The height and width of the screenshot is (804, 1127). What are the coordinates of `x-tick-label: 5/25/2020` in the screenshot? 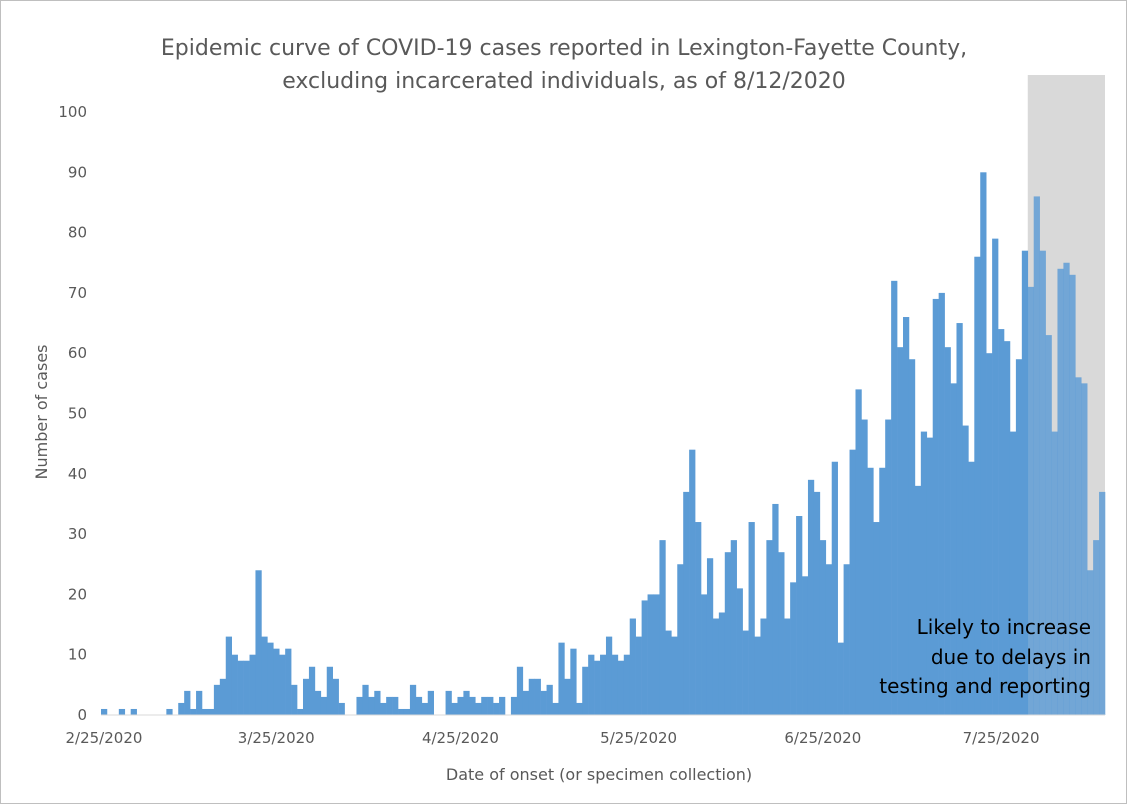 It's located at (638, 738).